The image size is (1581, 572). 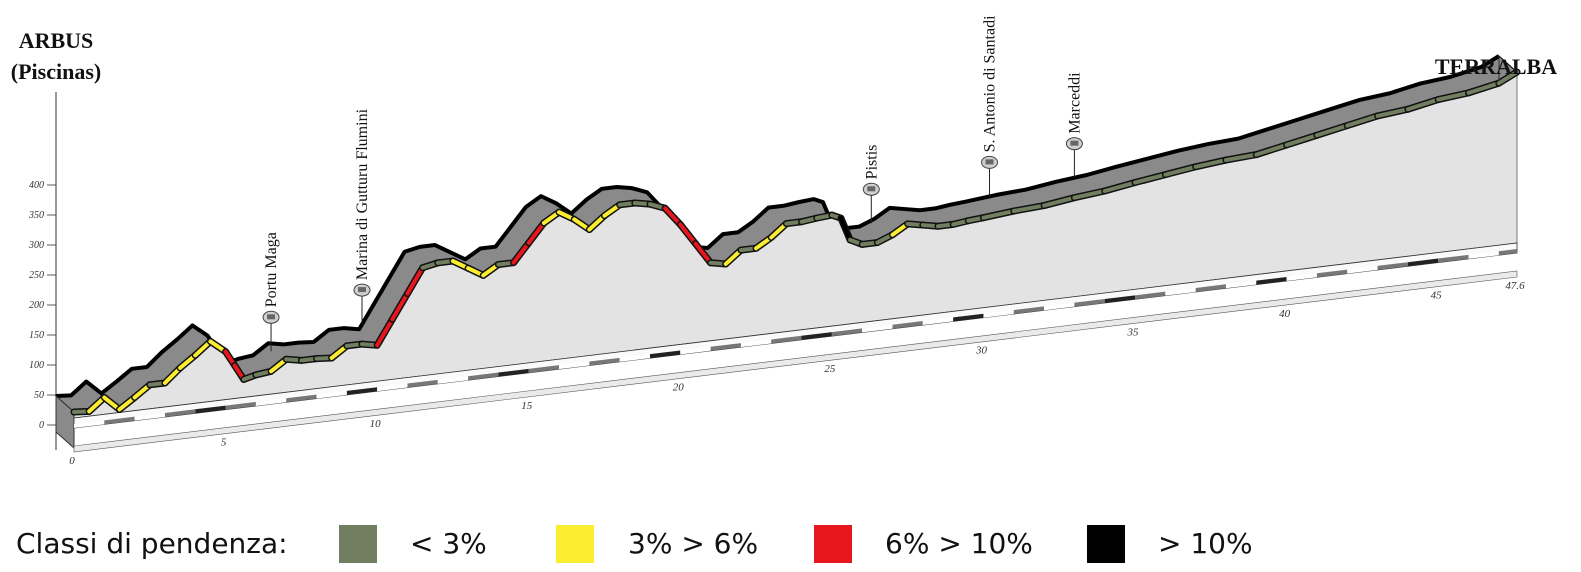 What do you see at coordinates (362, 216) in the screenshot?
I see `waypoint: Marina di Gutturu Flumini` at bounding box center [362, 216].